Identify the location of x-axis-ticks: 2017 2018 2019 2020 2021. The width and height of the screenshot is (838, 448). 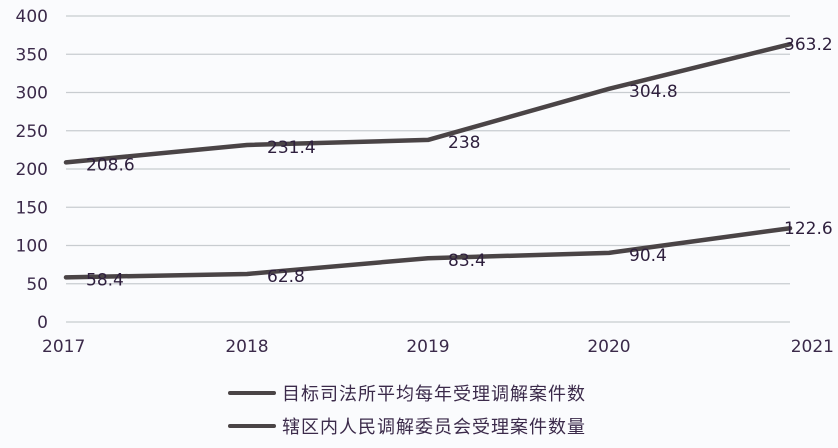
(438, 347).